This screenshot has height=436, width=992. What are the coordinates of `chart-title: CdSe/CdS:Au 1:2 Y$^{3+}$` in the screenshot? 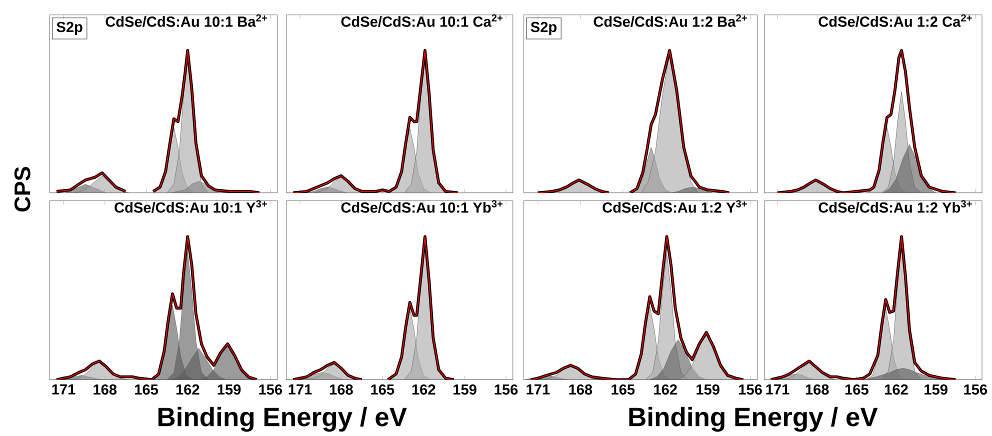 It's located at (674, 206).